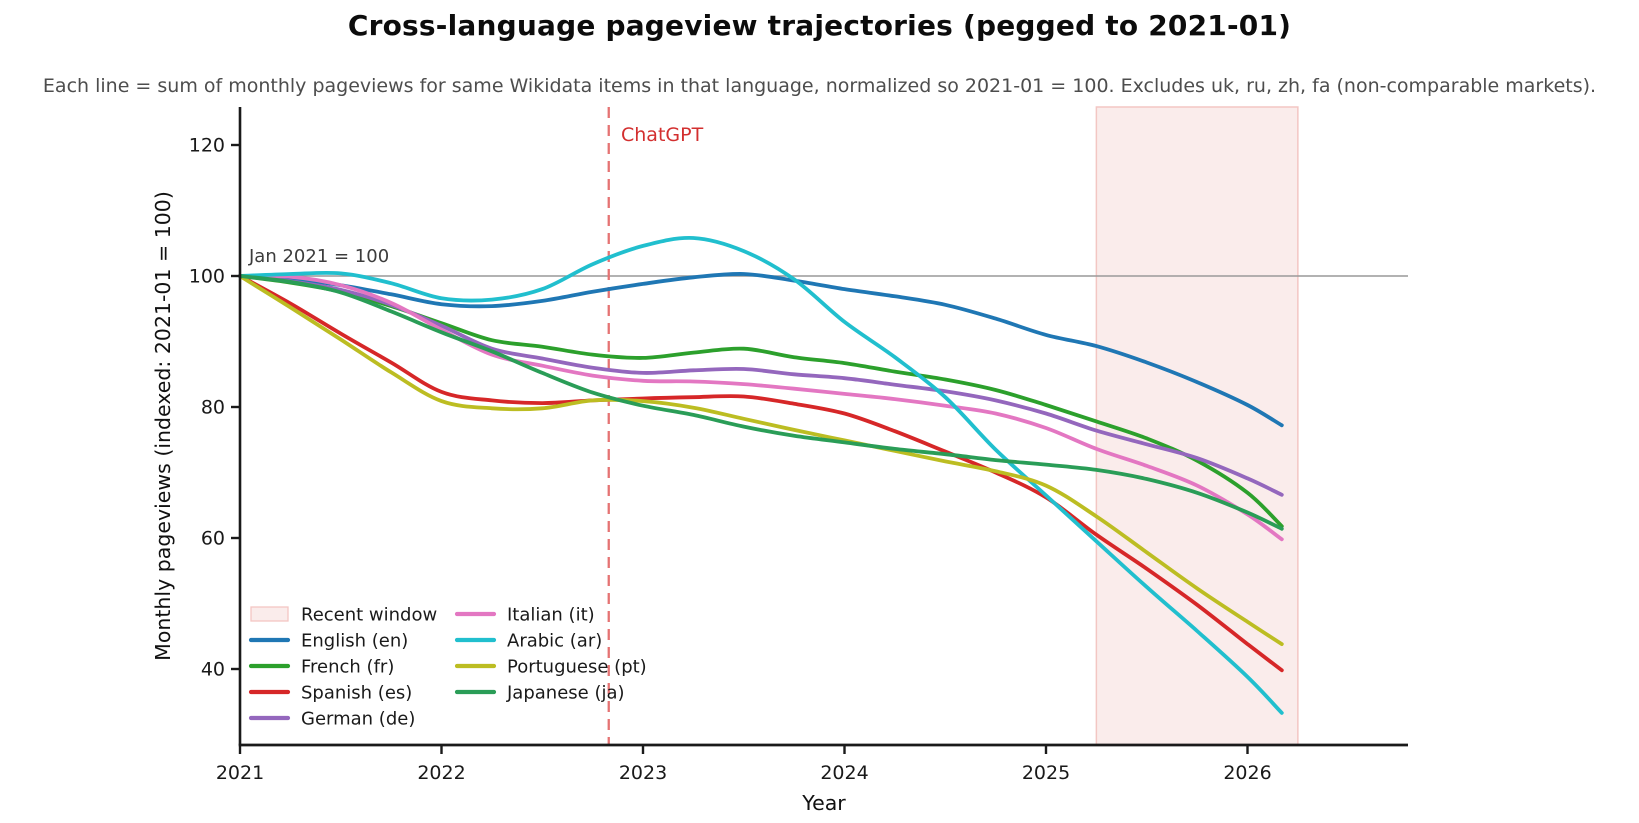 The height and width of the screenshot is (823, 1639). Describe the element at coordinates (269, 614) in the screenshot. I see `legend-swatch-patch` at that location.